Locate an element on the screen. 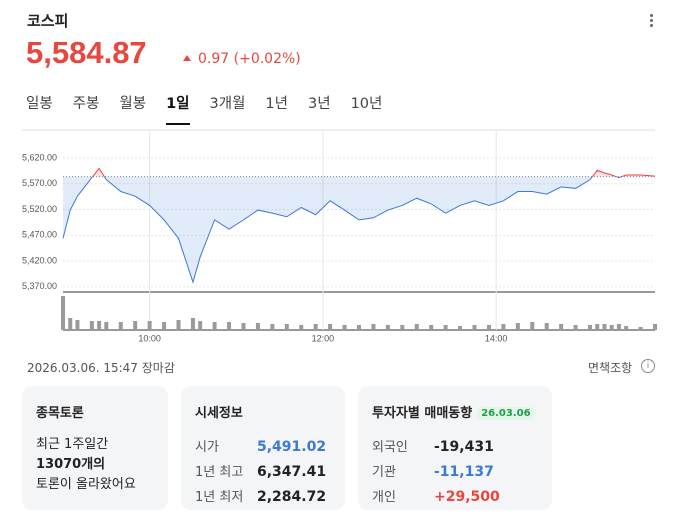 This screenshot has width=673, height=525. card-text: 13070개의 is located at coordinates (71, 464).